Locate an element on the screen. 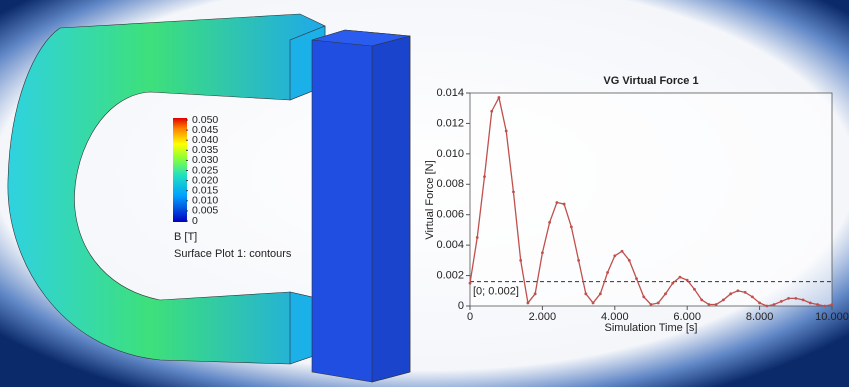 The height and width of the screenshot is (392, 849). y-tick-label: 0 is located at coordinates (461, 306).